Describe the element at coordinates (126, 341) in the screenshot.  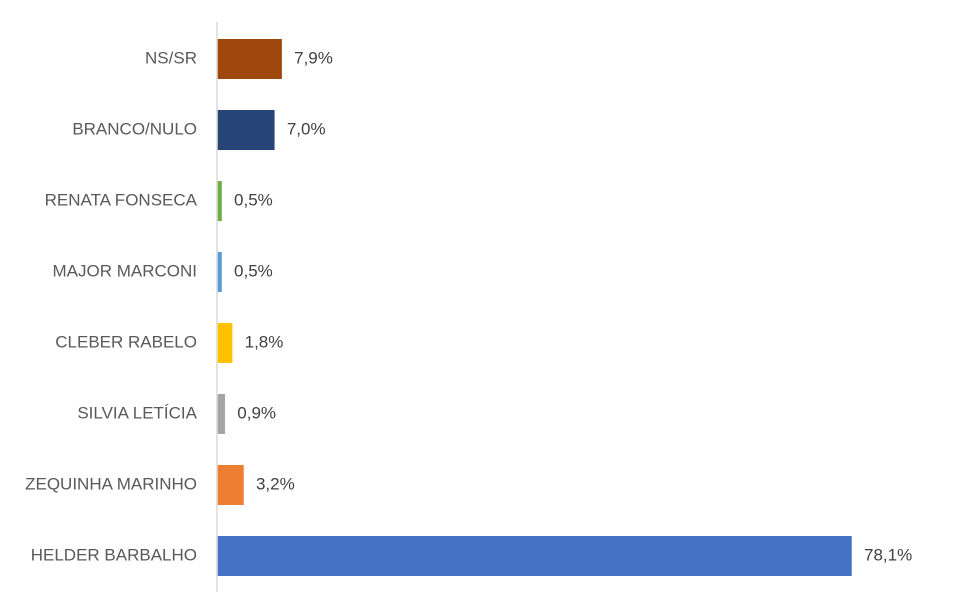
I see `category-label: CLEBER RABELO` at that location.